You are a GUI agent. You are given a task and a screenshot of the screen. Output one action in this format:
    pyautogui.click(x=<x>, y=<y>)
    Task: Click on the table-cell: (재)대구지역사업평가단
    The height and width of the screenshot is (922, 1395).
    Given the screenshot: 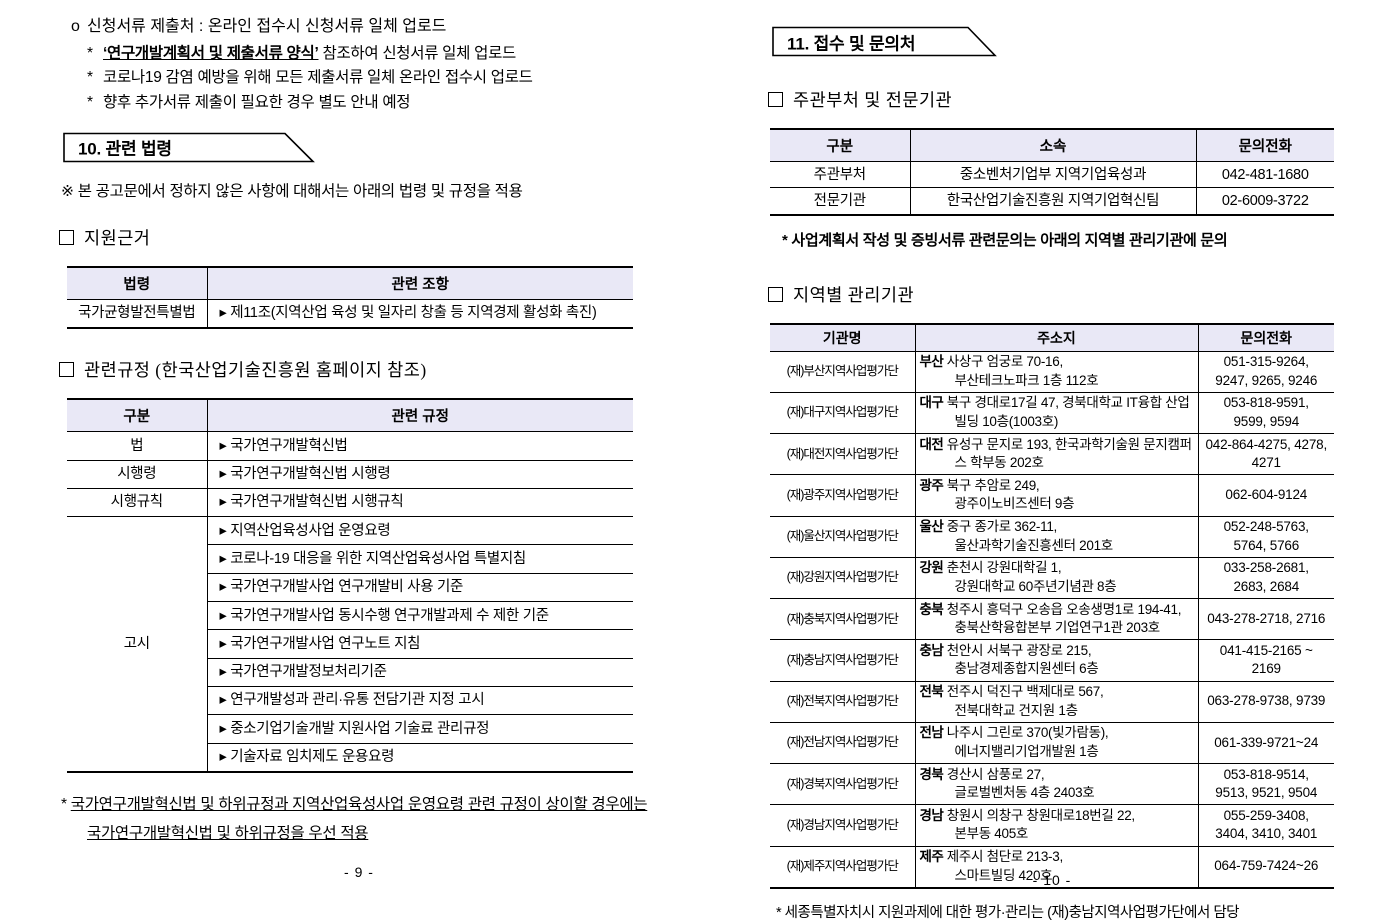 What is the action you would take?
    pyautogui.click(x=842, y=412)
    